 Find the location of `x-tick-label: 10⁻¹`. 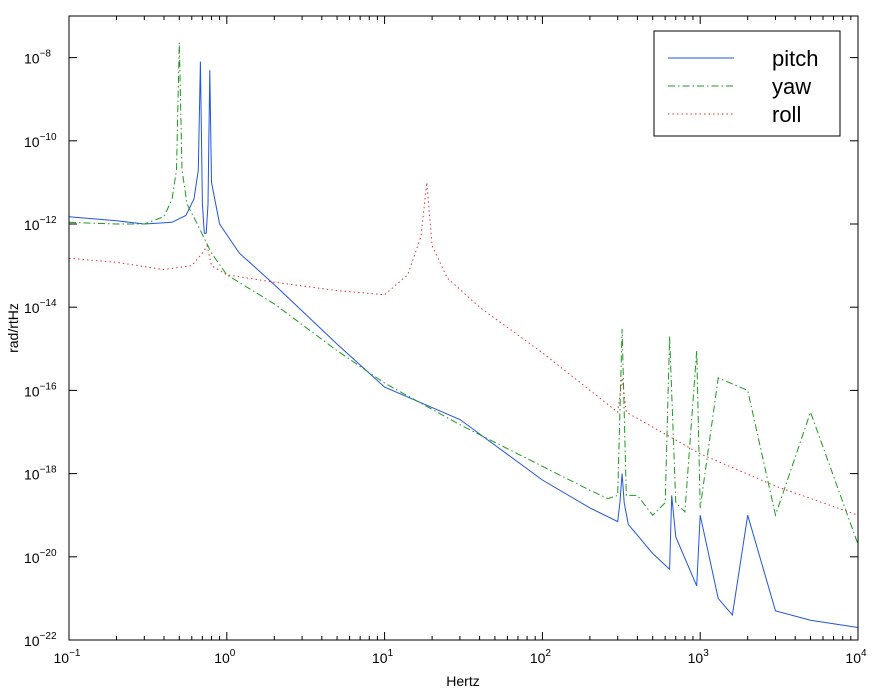

x-tick-label: 10⁻¹ is located at coordinates (67, 657).